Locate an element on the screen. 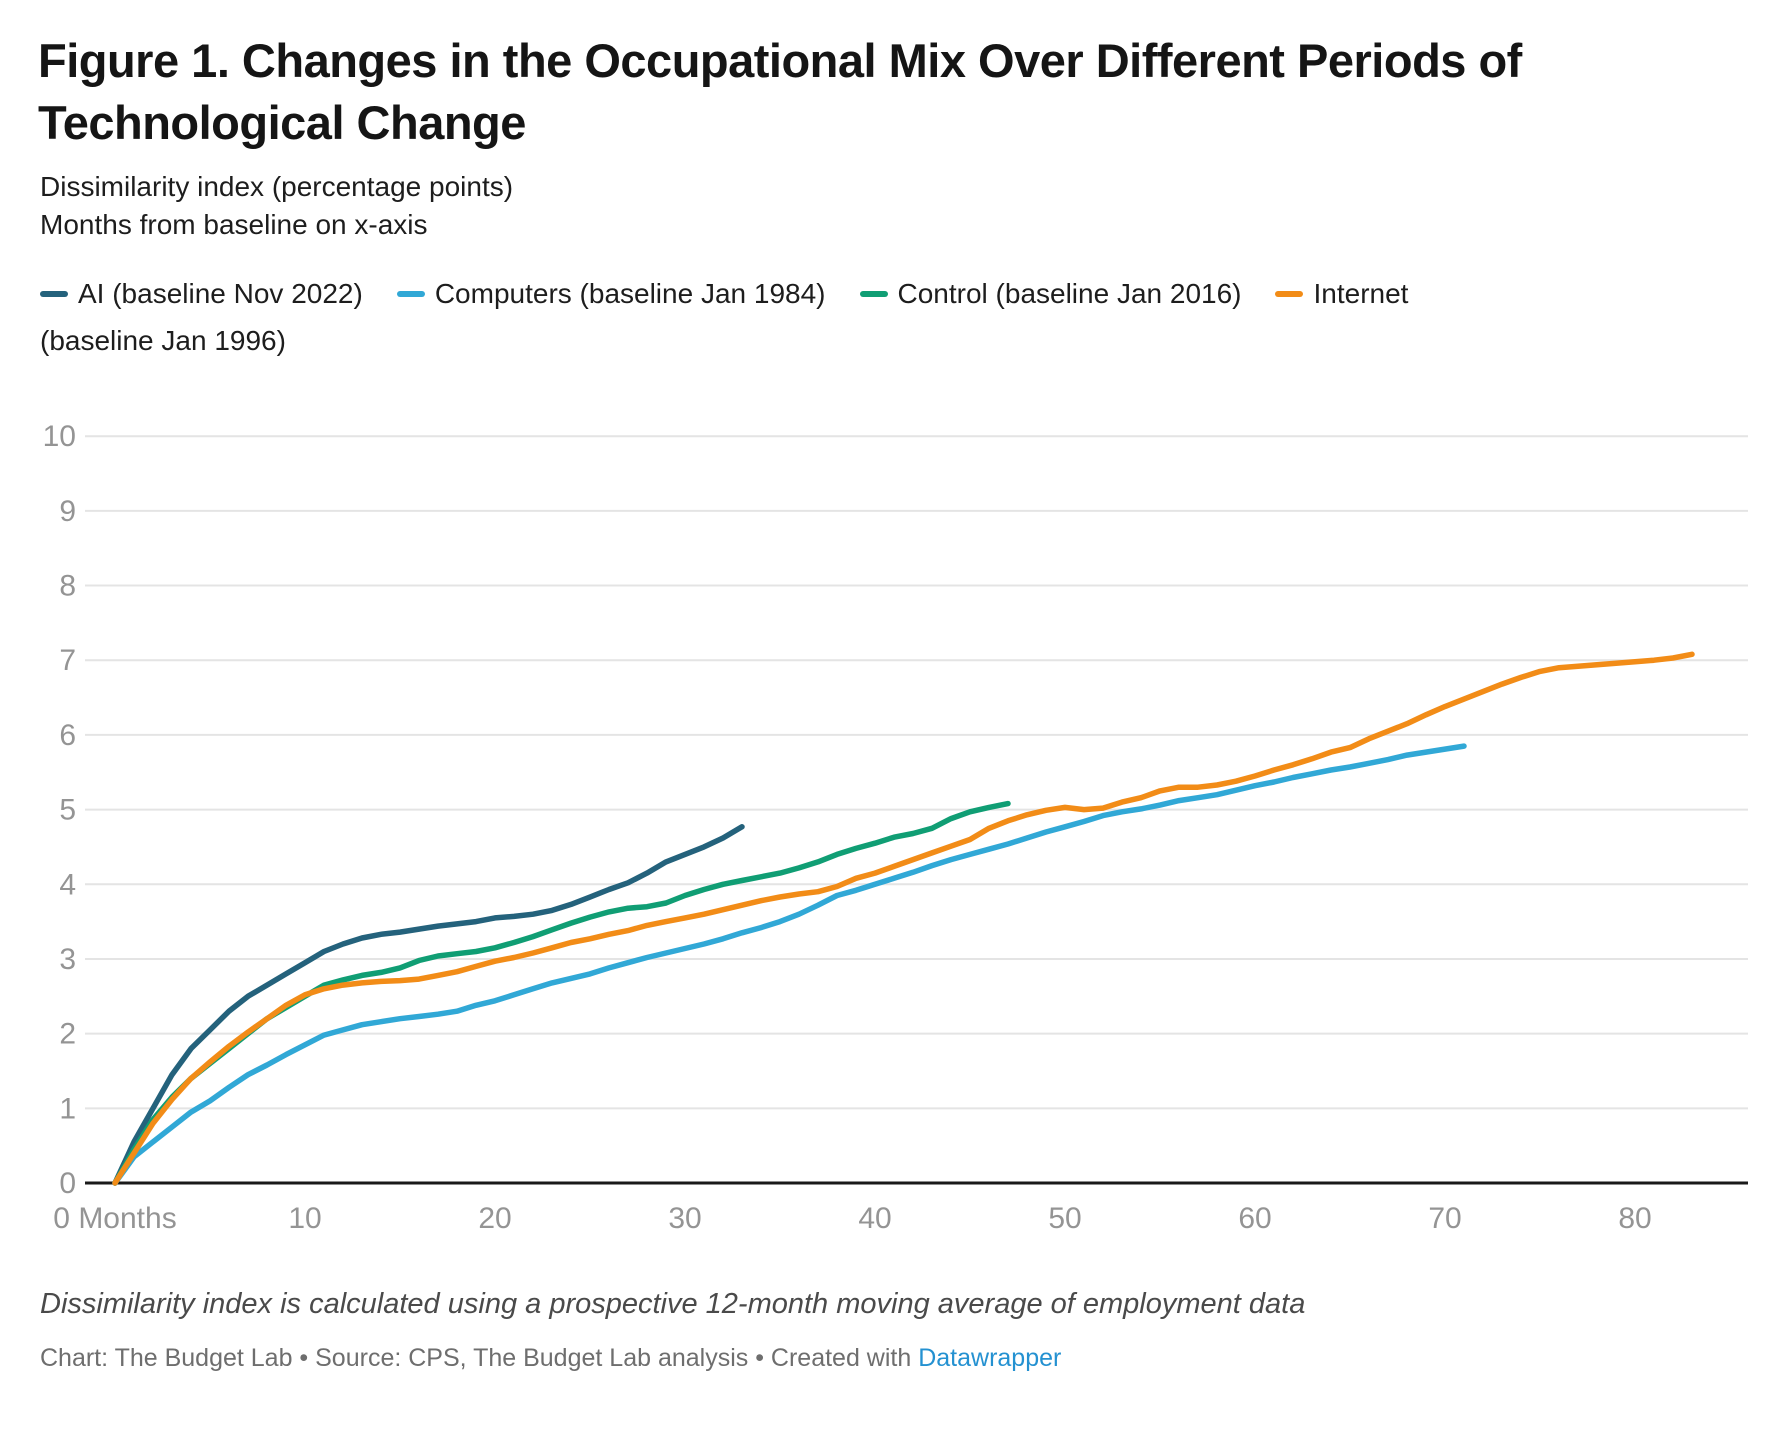 This screenshot has width=1780, height=1430. y-axis-tick-label: 10 is located at coordinates (59, 436).